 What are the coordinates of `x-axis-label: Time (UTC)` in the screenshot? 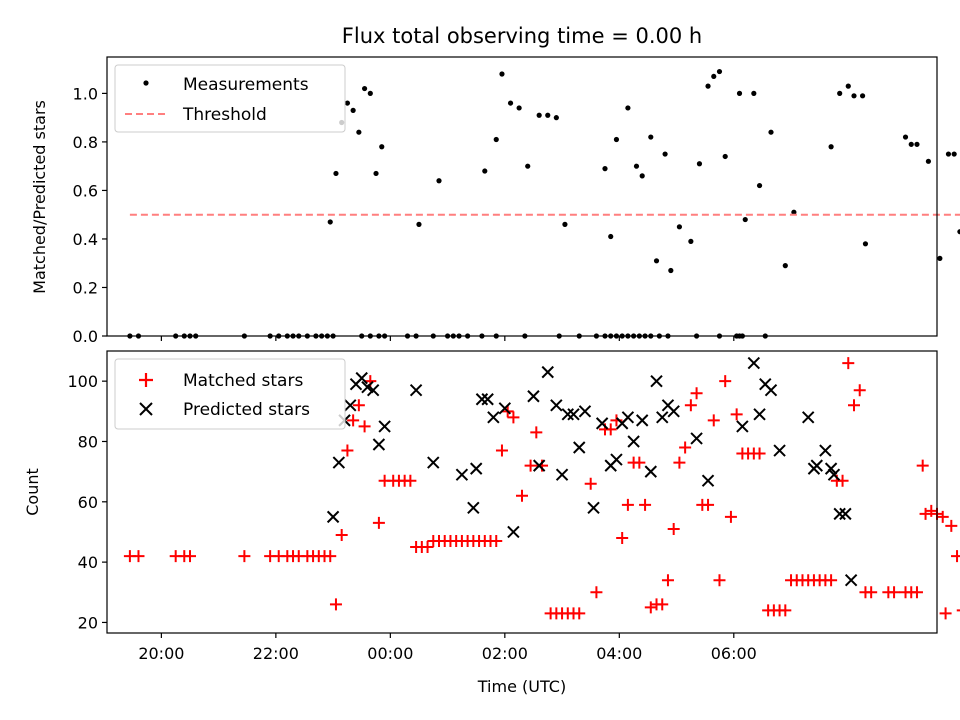 It's located at (521, 686).